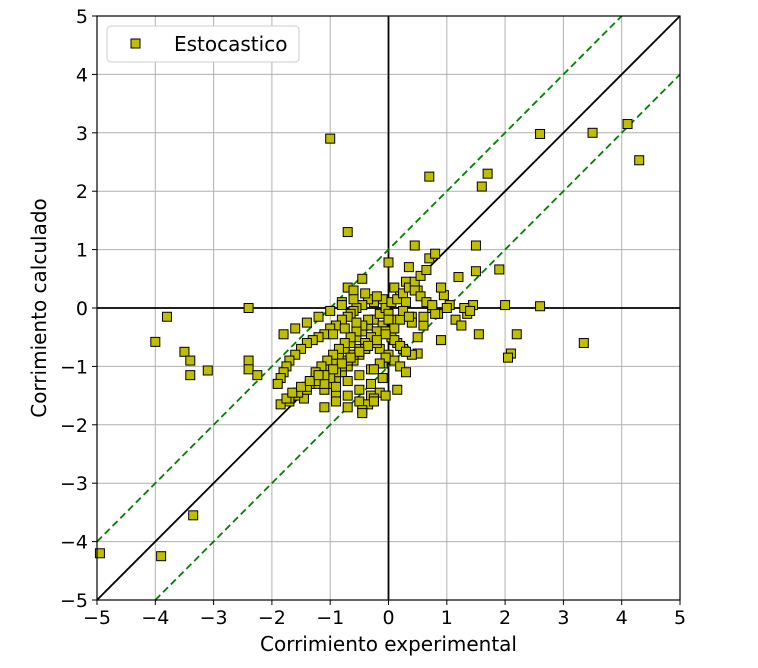  I want to click on legend-box, so click(203, 44).